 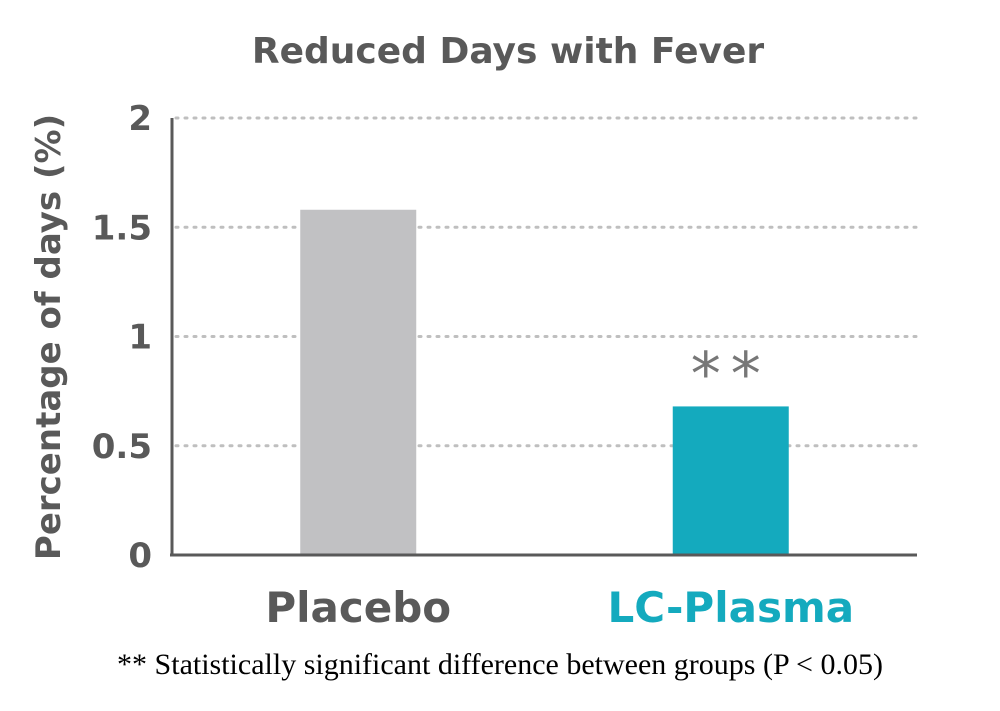 I want to click on significance-marker: **, so click(x=731, y=374).